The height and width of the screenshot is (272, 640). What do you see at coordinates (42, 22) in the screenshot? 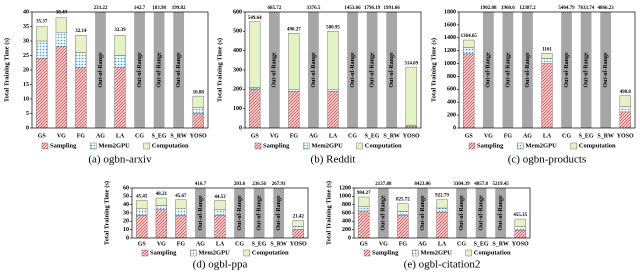
I see `total-label: 35.37` at bounding box center [42, 22].